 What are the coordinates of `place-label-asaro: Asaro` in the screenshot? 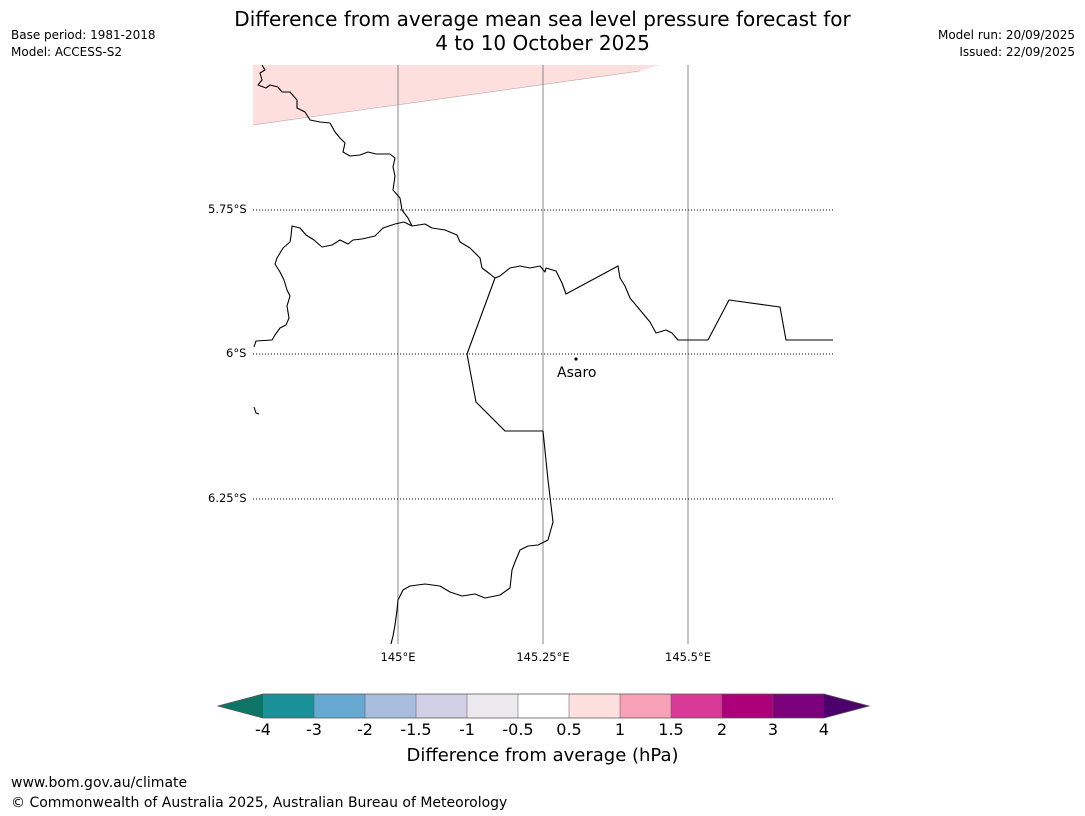 It's located at (577, 373).